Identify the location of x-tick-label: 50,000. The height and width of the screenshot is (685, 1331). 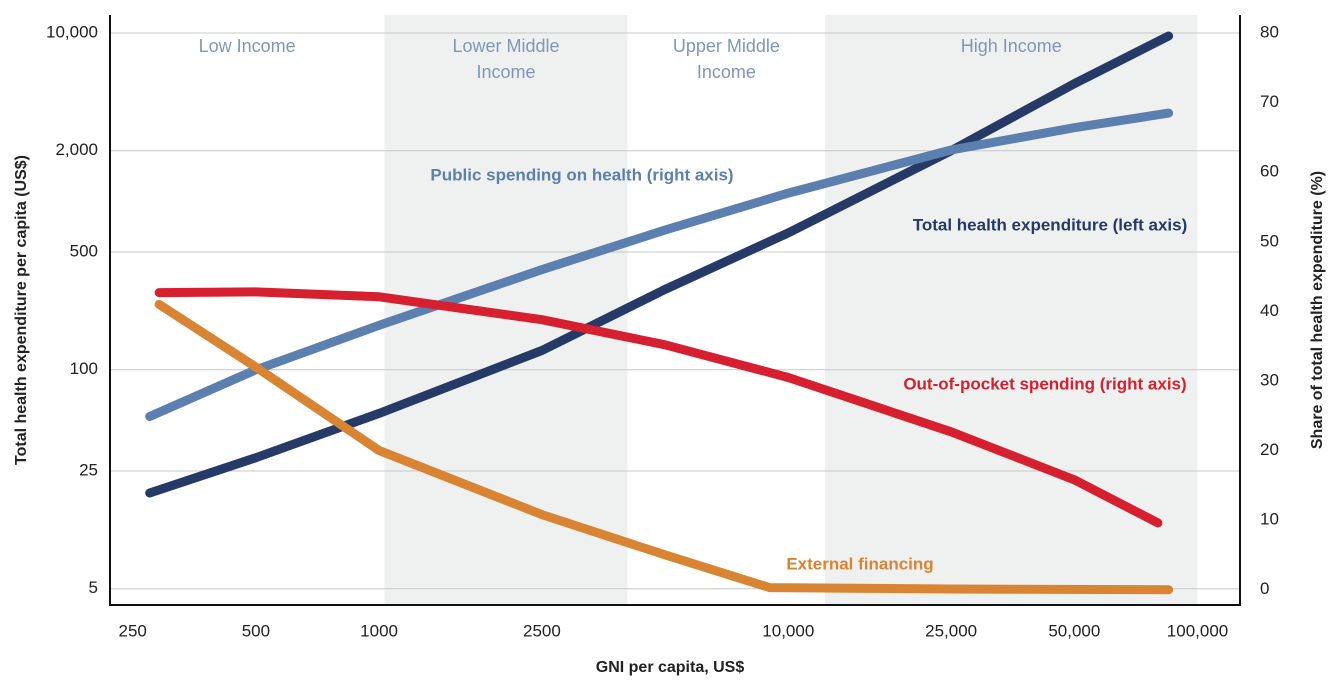
(1074, 630).